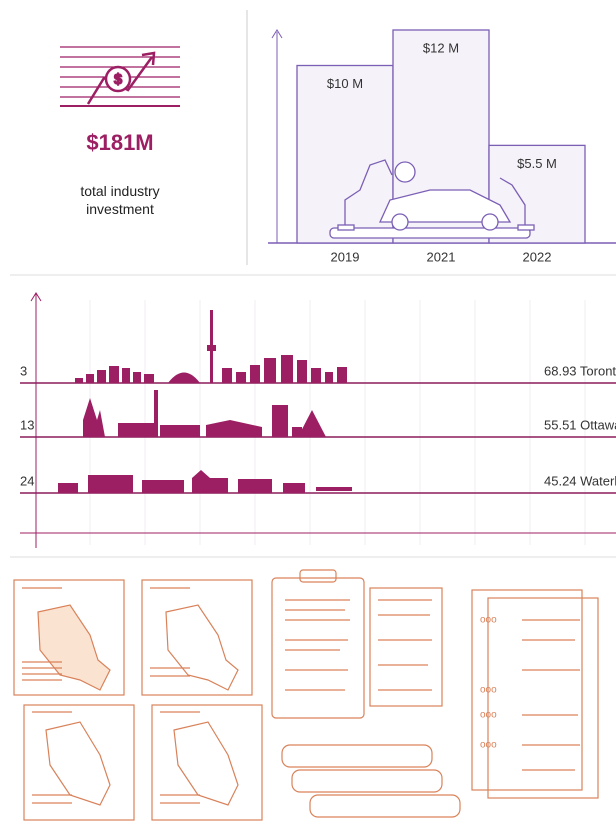 This screenshot has width=616, height=829. I want to click on value-label: $10 M, so click(345, 83).